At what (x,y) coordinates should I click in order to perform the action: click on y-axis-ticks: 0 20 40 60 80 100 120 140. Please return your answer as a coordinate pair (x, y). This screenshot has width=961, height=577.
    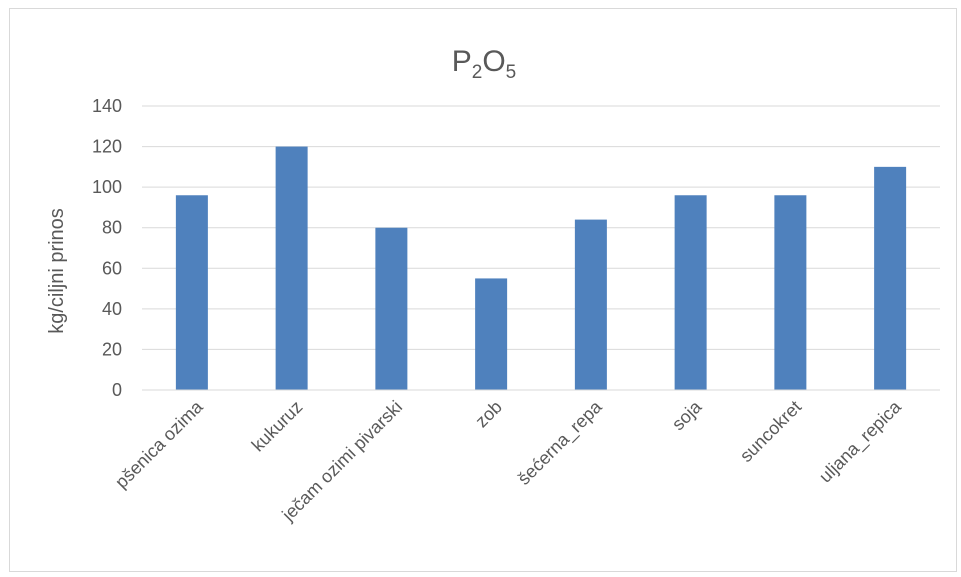
    Looking at the image, I should click on (107, 248).